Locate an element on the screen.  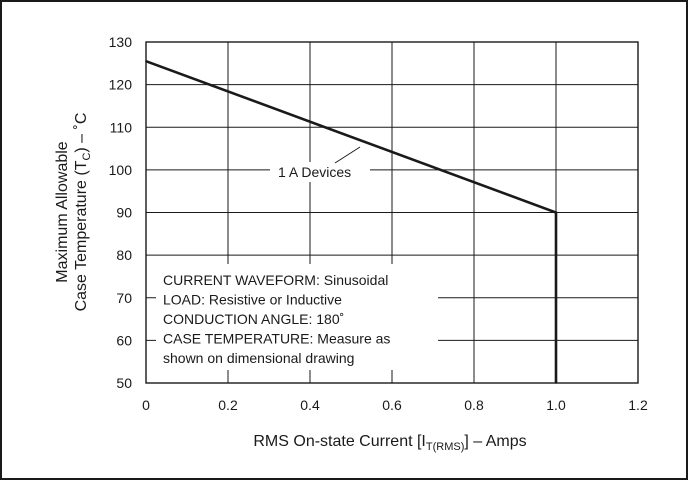
x-axis-title: RMS On-state Current [IT(RMS)] – Amps is located at coordinates (389, 443).